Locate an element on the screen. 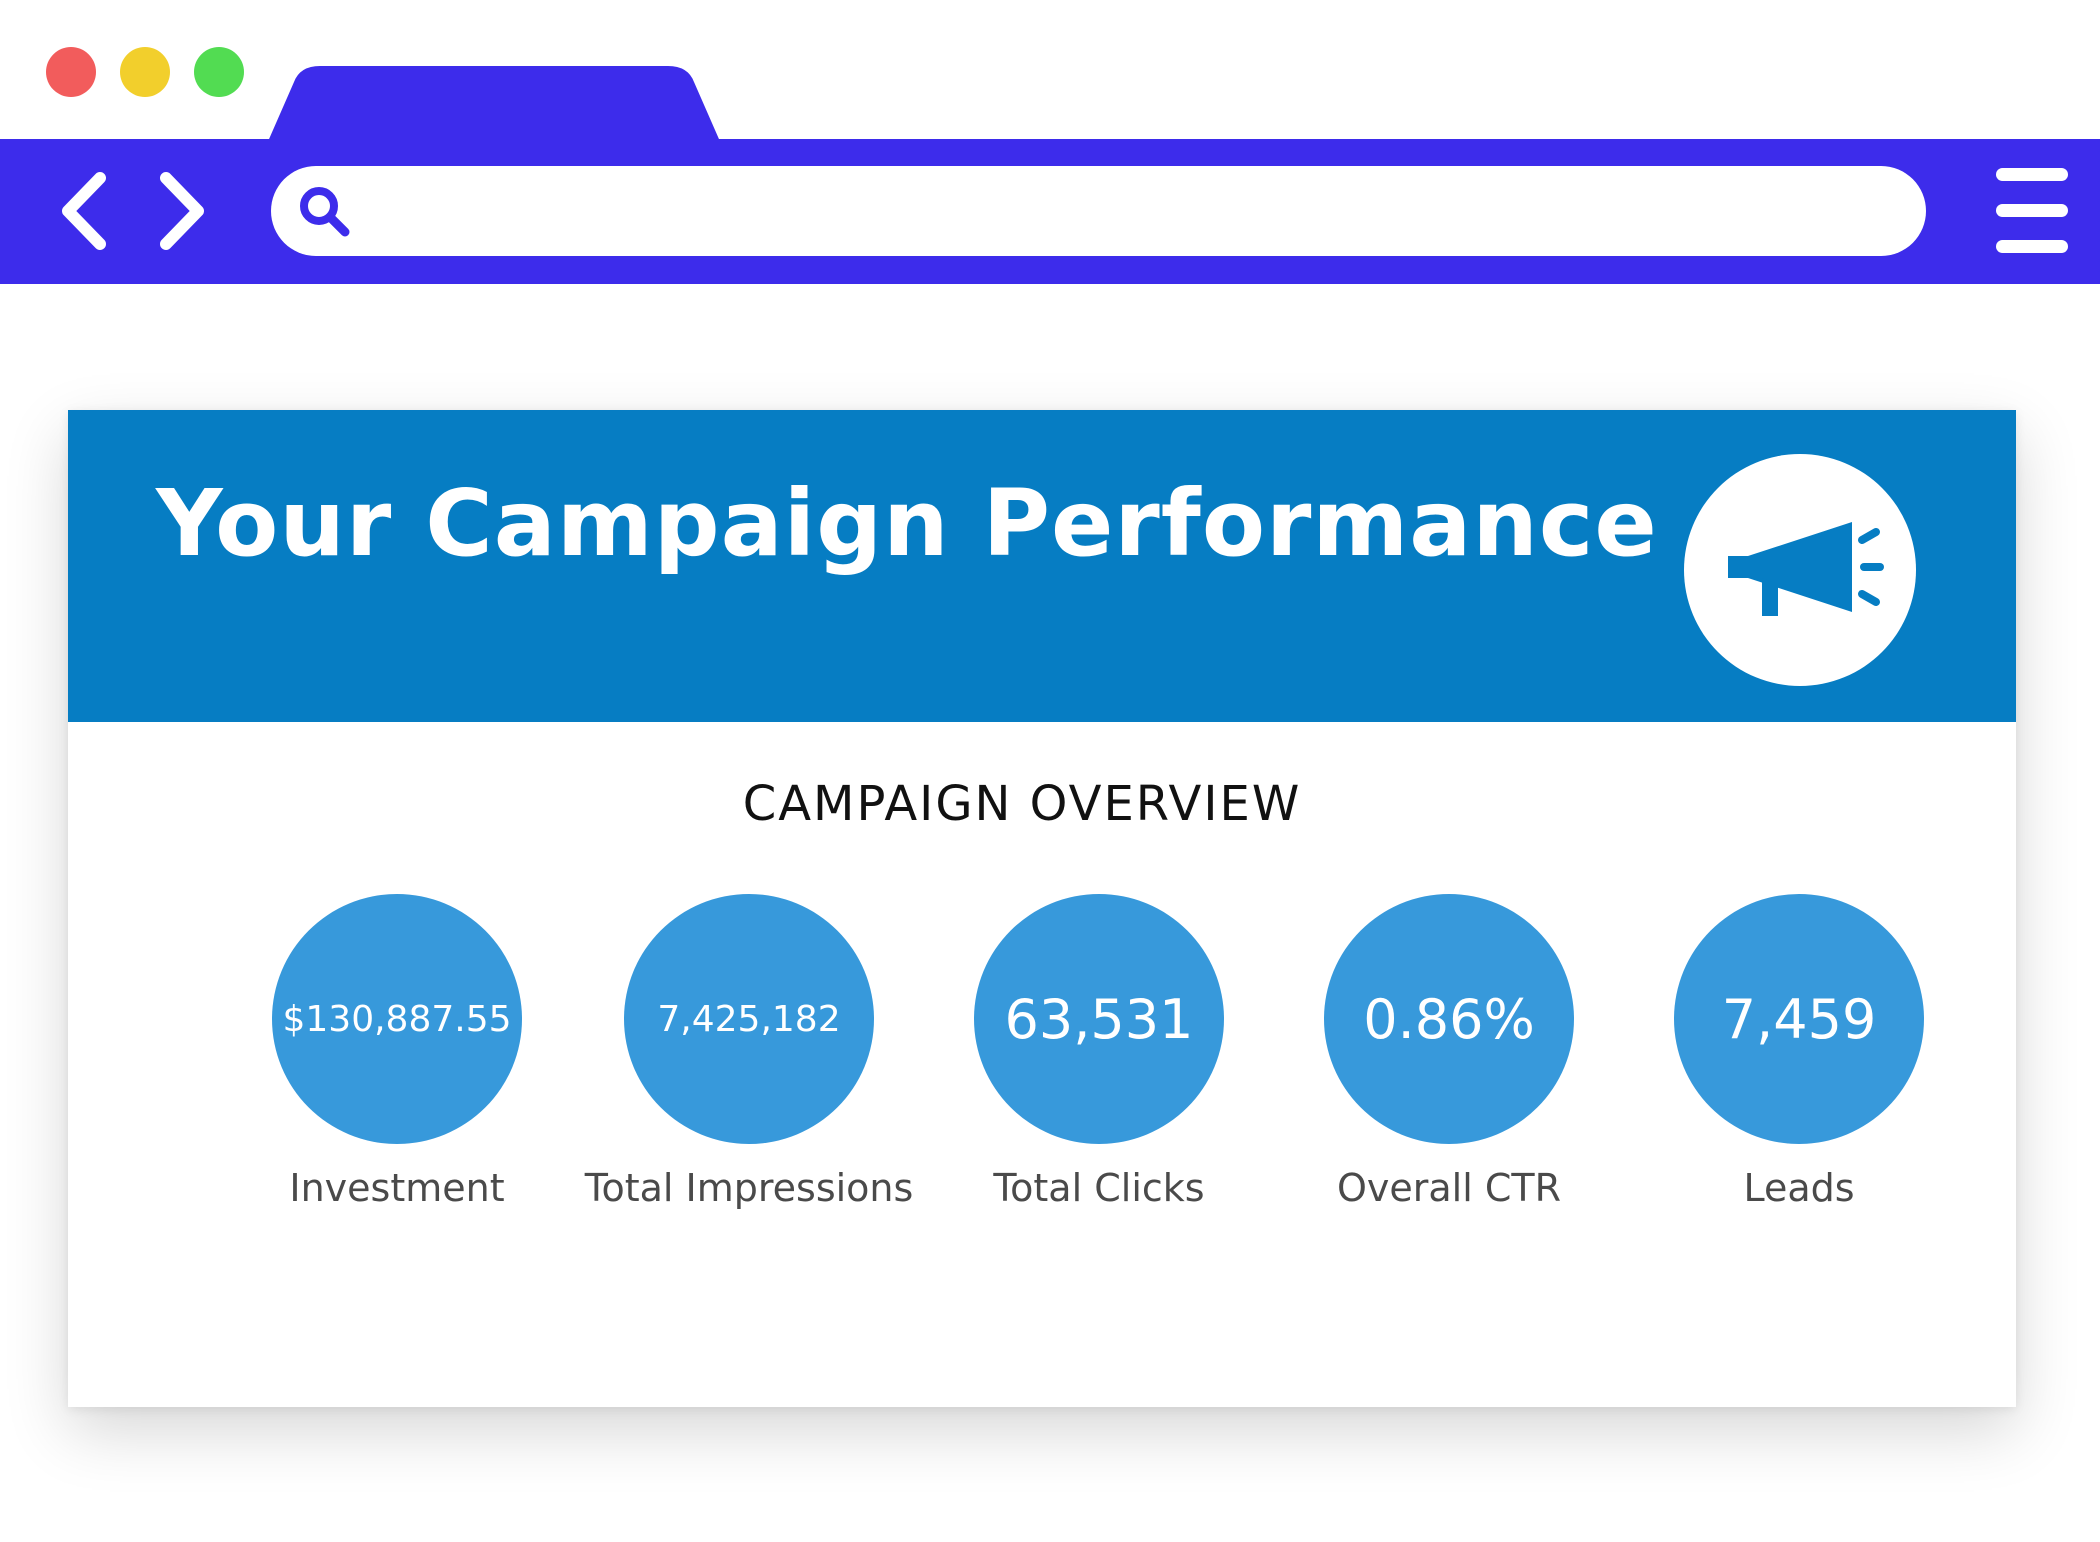 This screenshot has height=1542, width=2100. metric-label: Overall CTR is located at coordinates (1449, 1188).